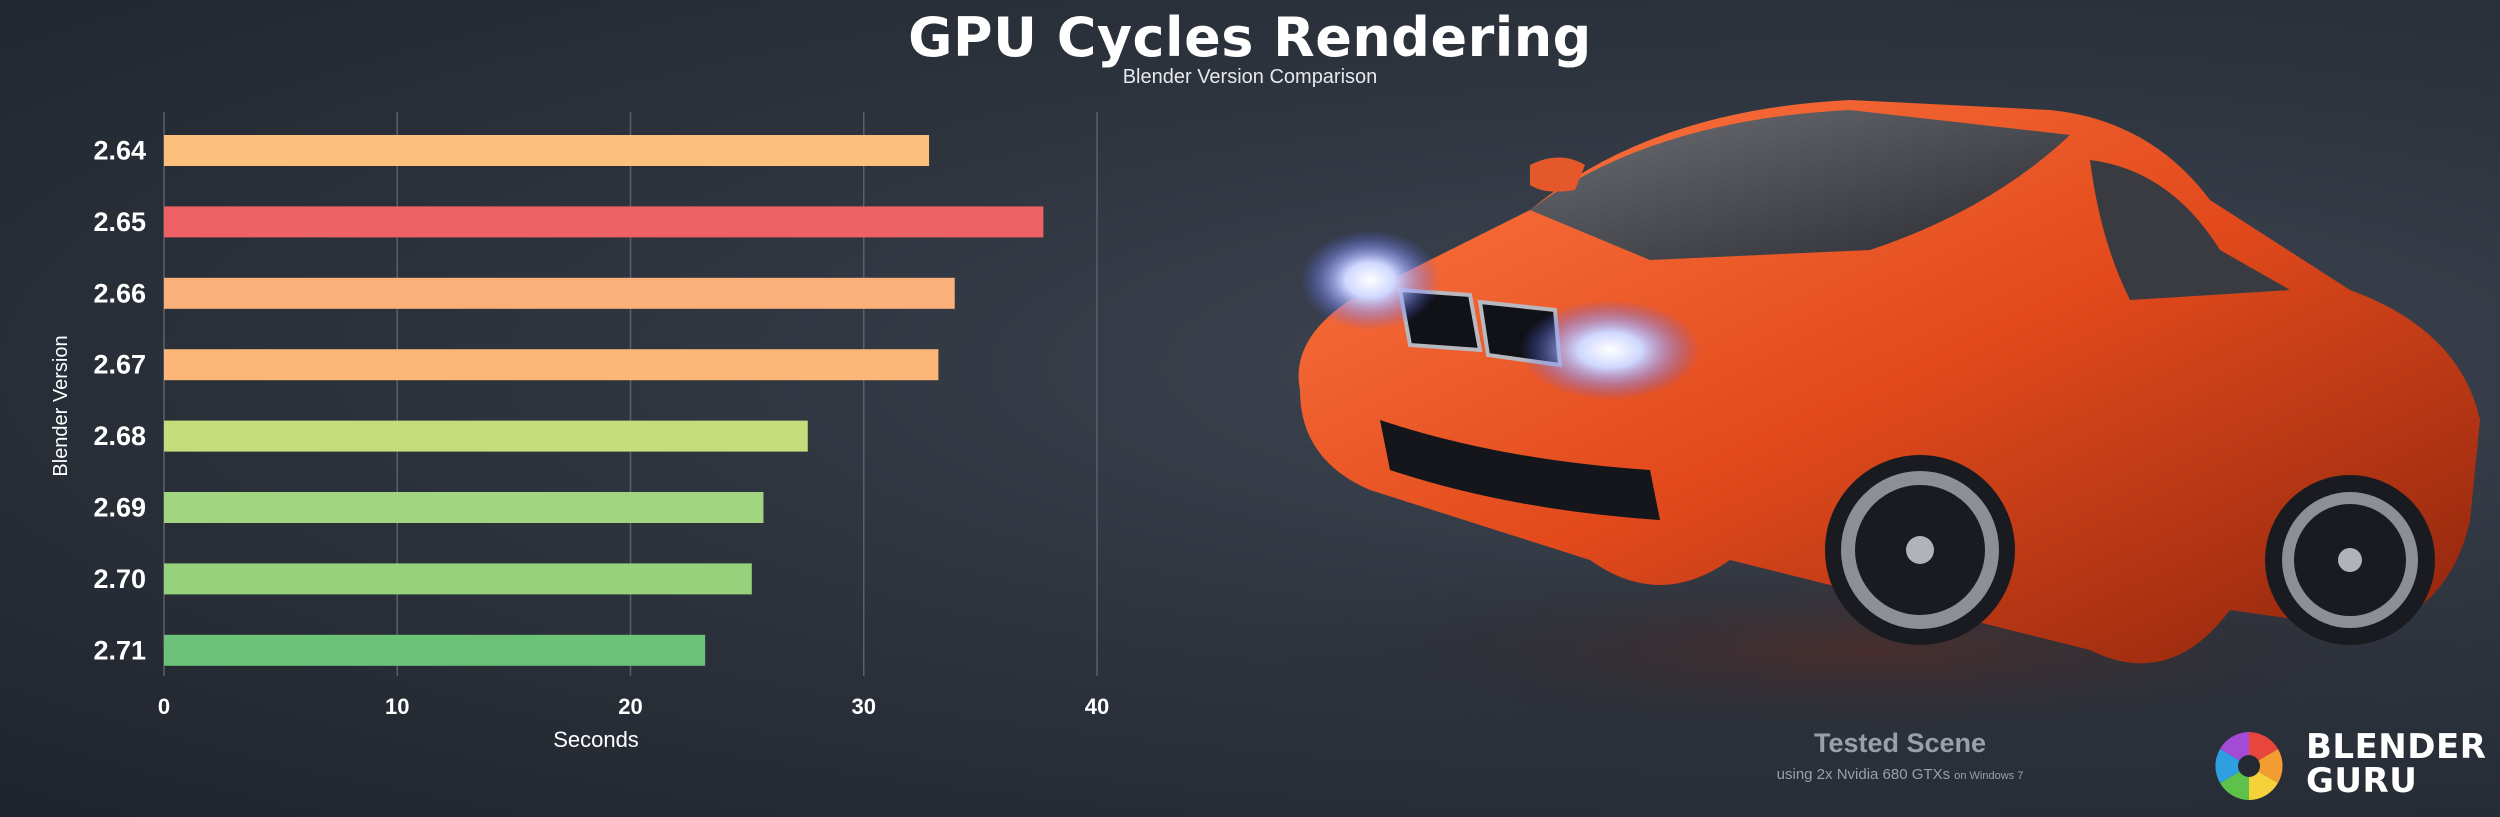 Image resolution: width=2500 pixels, height=817 pixels. Describe the element at coordinates (119, 508) in the screenshot. I see `category-label: 2.69` at that location.